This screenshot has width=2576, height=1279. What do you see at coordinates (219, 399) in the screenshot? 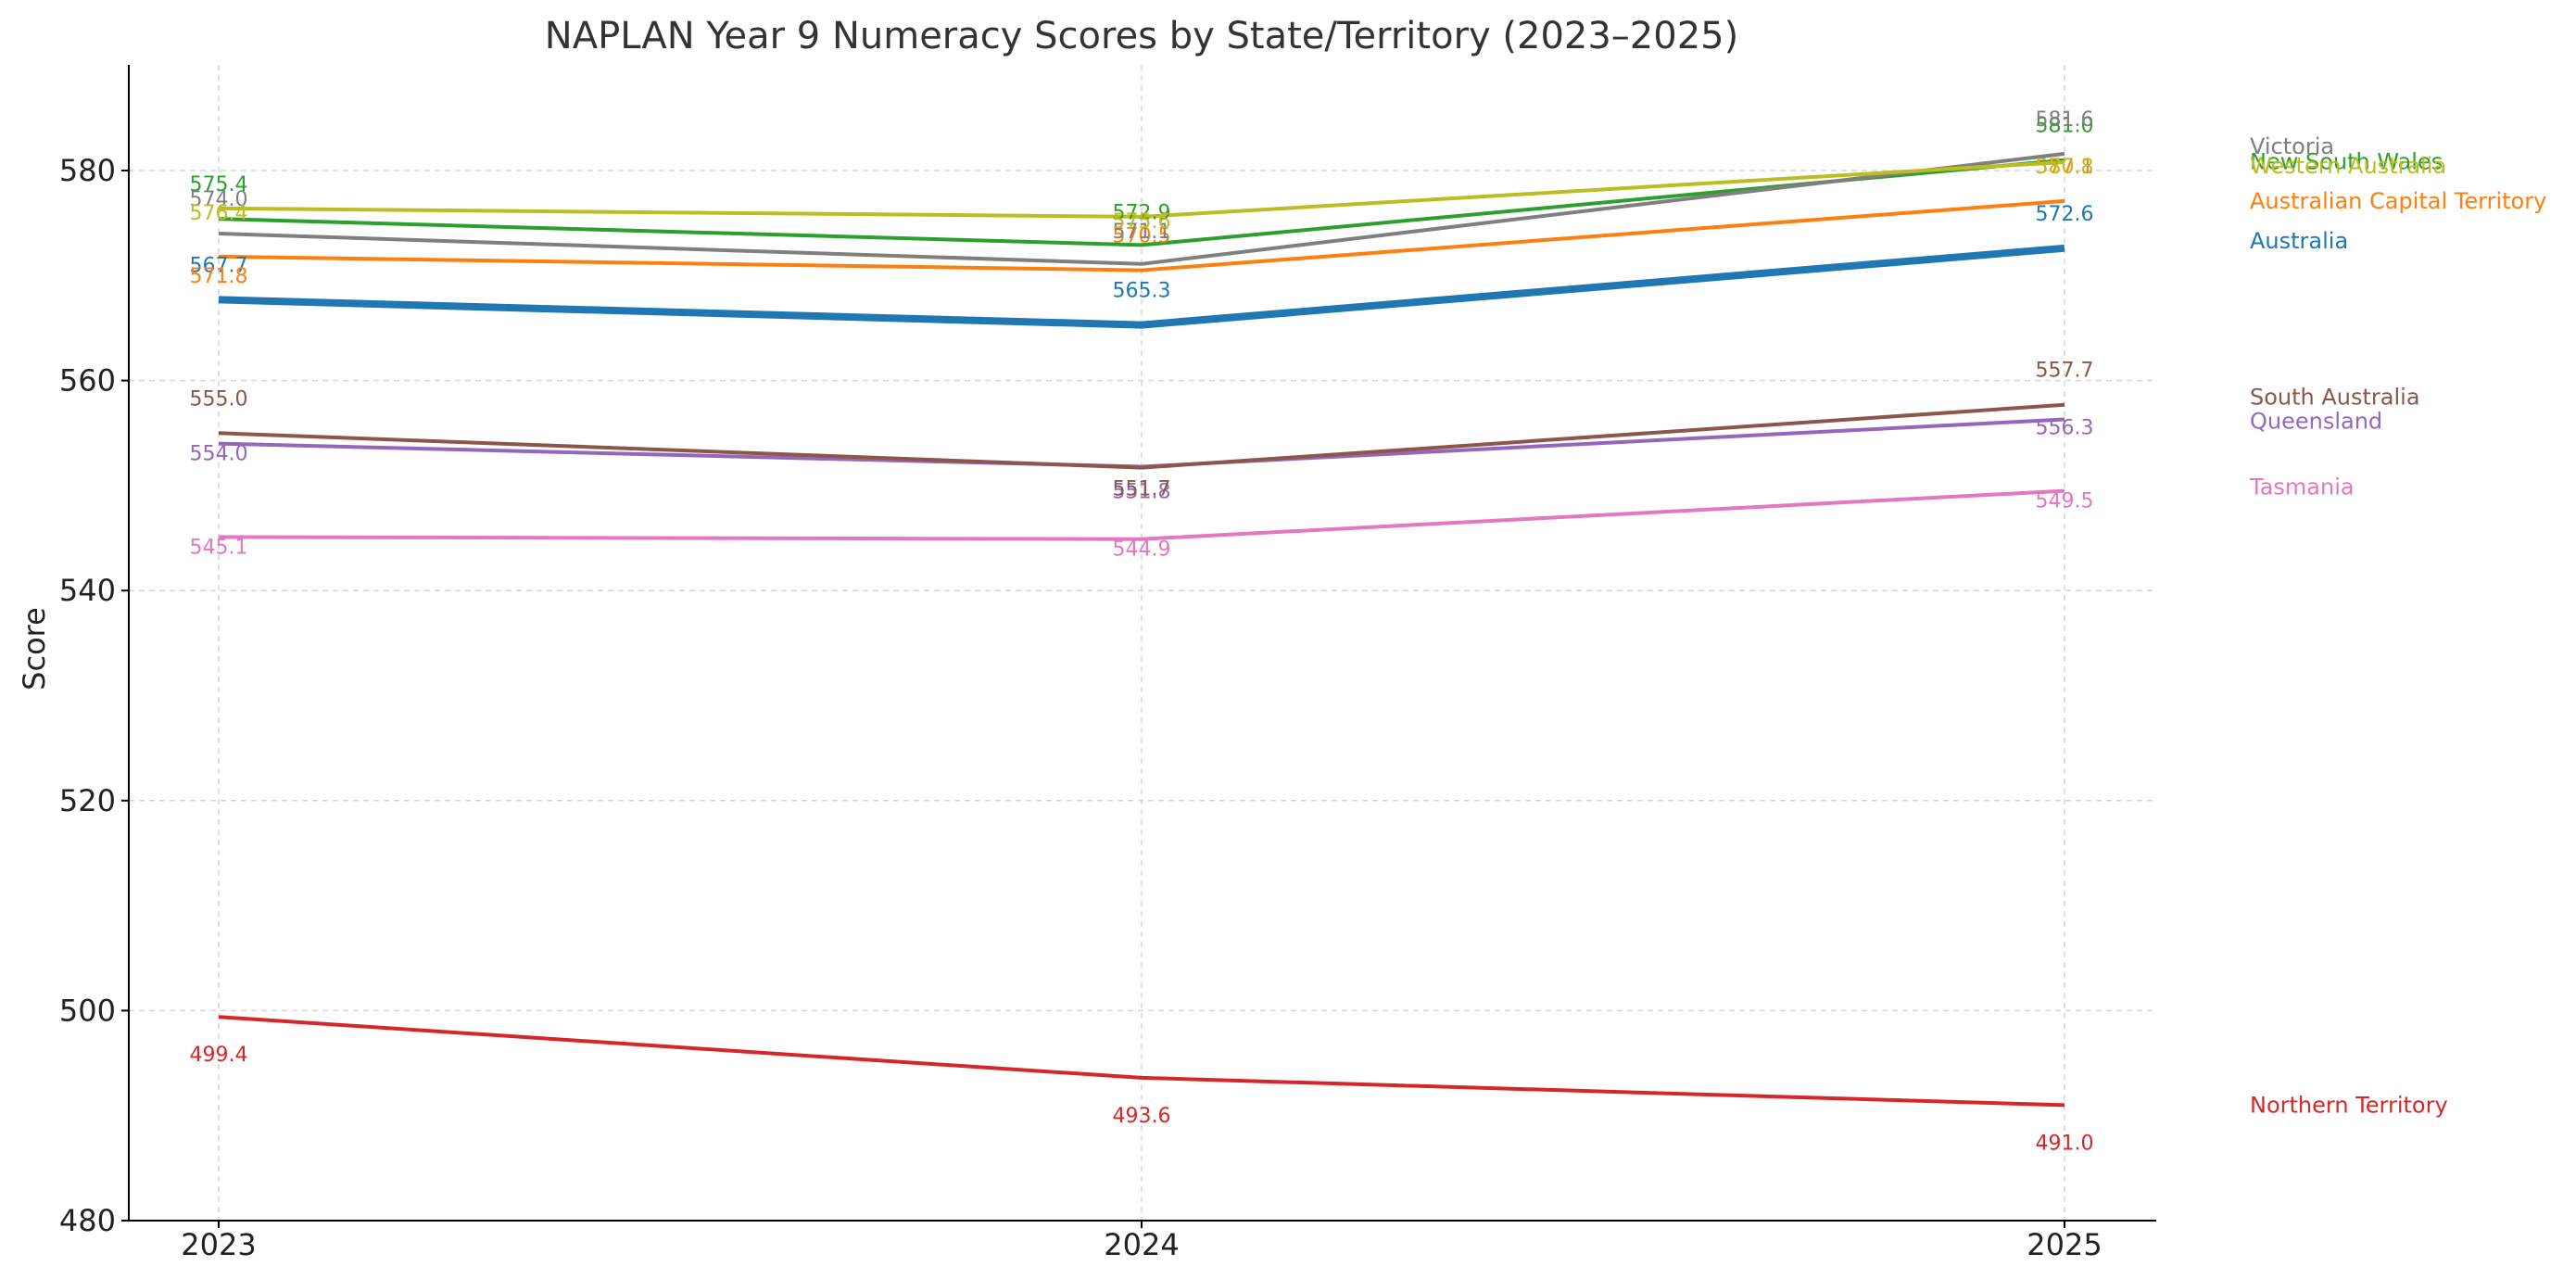
I see `data-label-south-australia: 555.0` at bounding box center [219, 399].